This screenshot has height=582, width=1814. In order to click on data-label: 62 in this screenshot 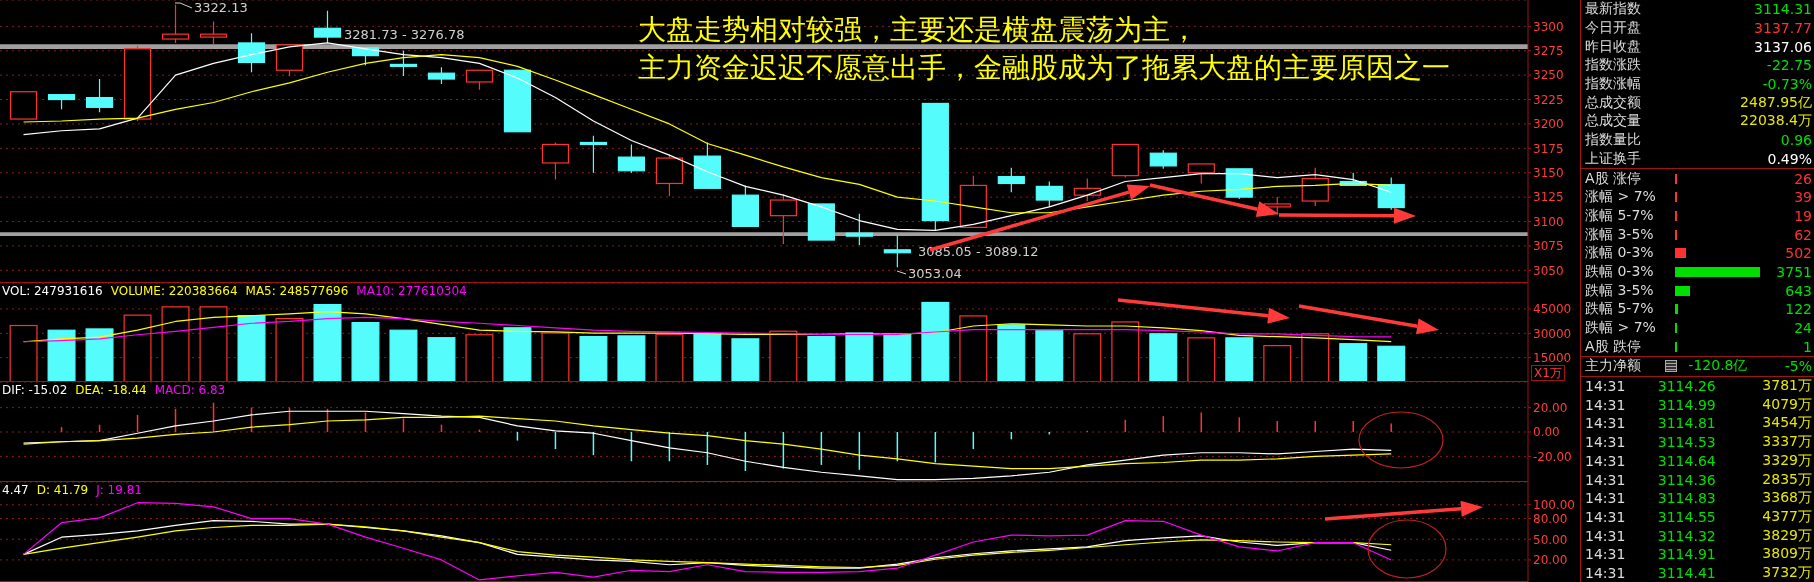, I will do `click(1802, 234)`.